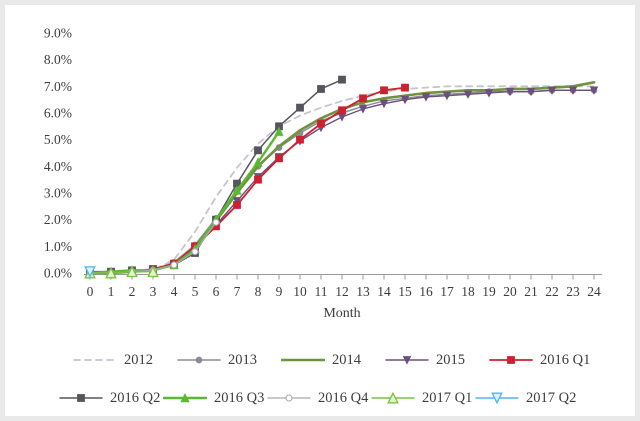 This screenshot has height=421, width=640. Describe the element at coordinates (447, 291) in the screenshot. I see `x-tick-label: 17` at that location.